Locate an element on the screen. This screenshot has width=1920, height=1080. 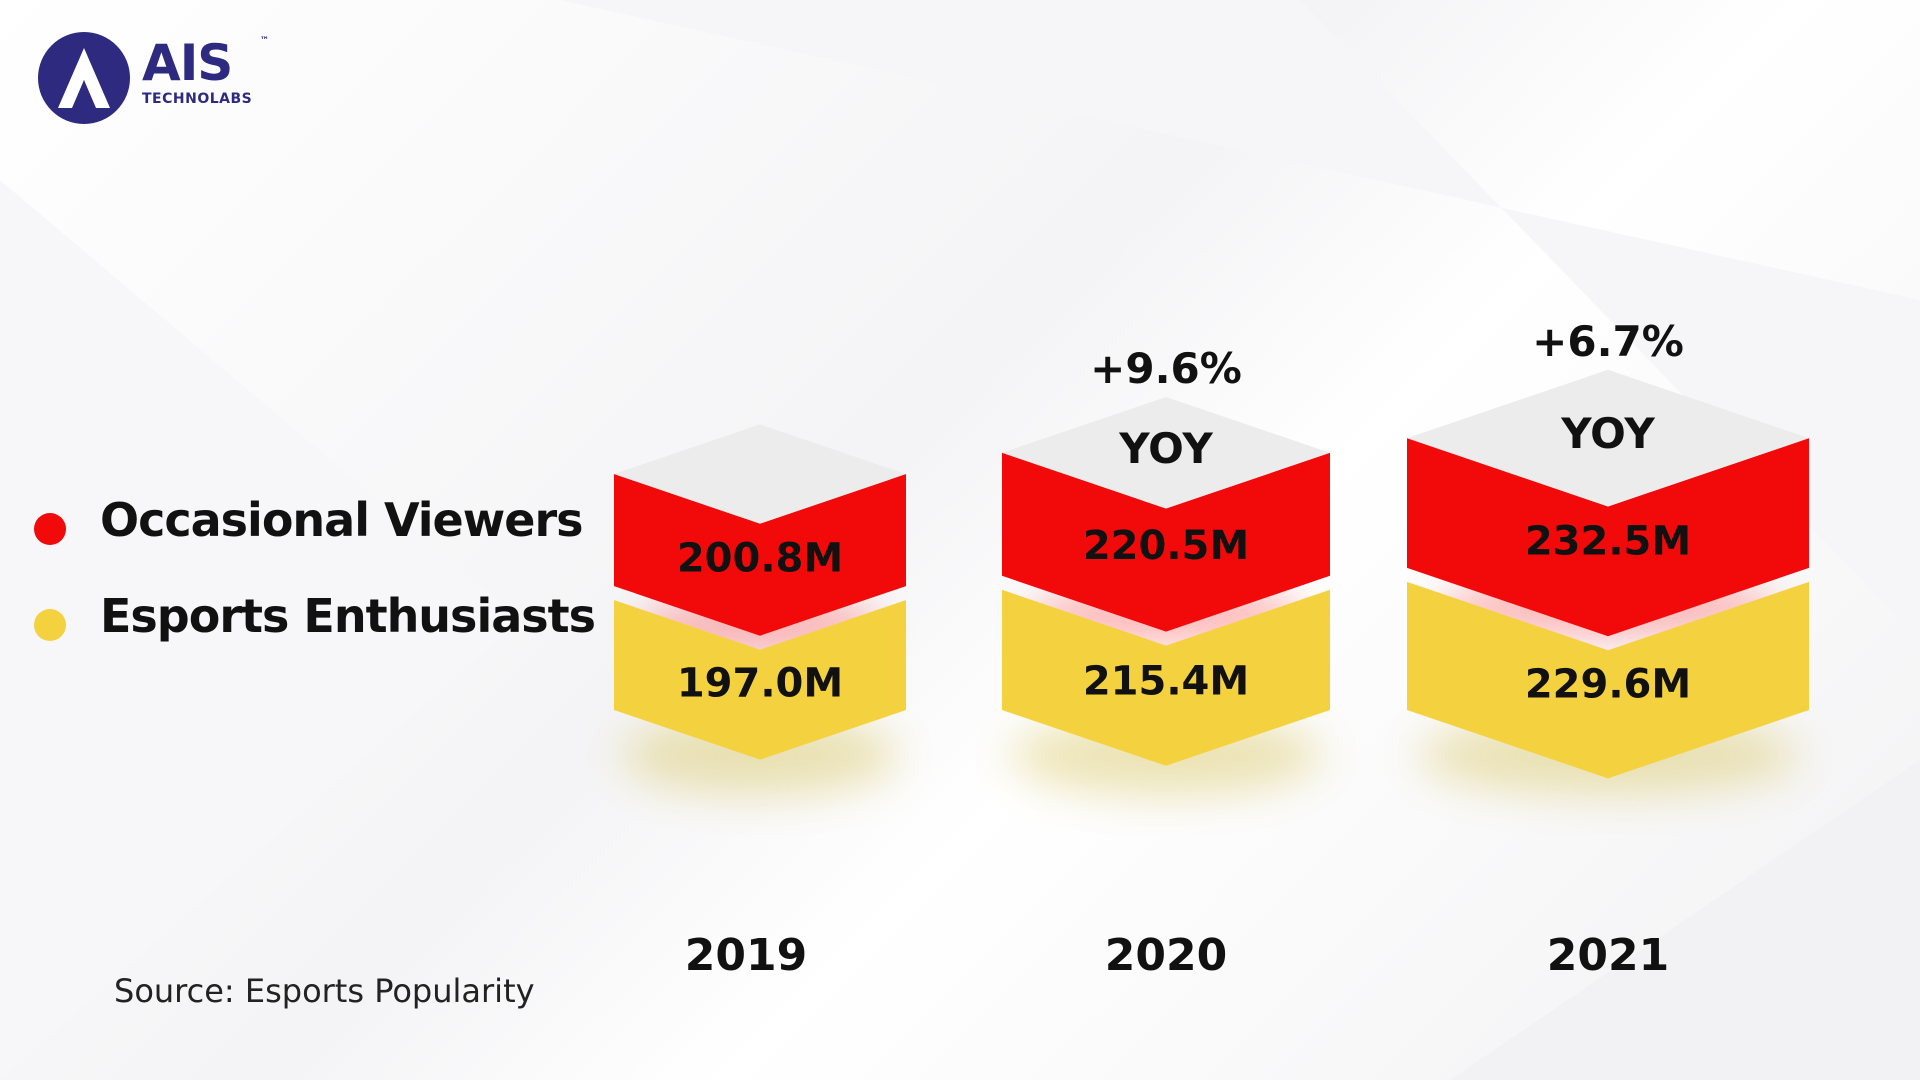
bar-esports-enthusiasts-2021 is located at coordinates (1608, 680).